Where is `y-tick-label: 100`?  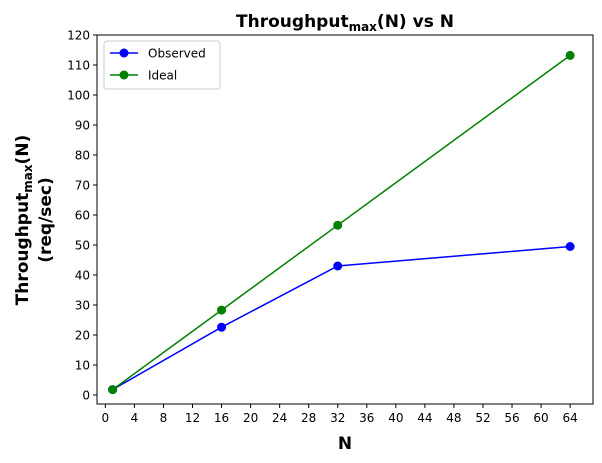 y-tick-label: 100 is located at coordinates (78, 96).